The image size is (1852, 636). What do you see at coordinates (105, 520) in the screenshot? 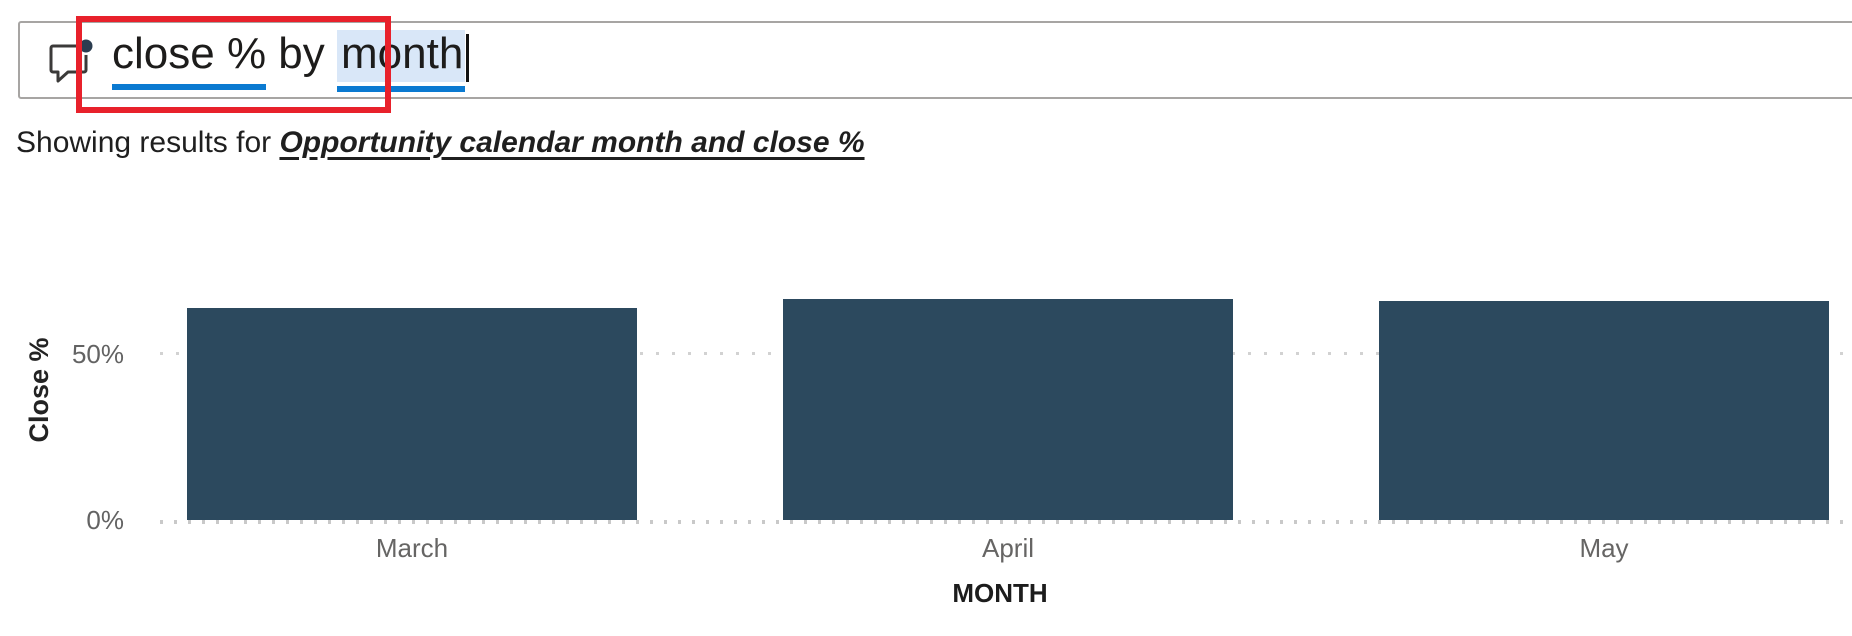
I see `y-tick-0: 0%` at bounding box center [105, 520].